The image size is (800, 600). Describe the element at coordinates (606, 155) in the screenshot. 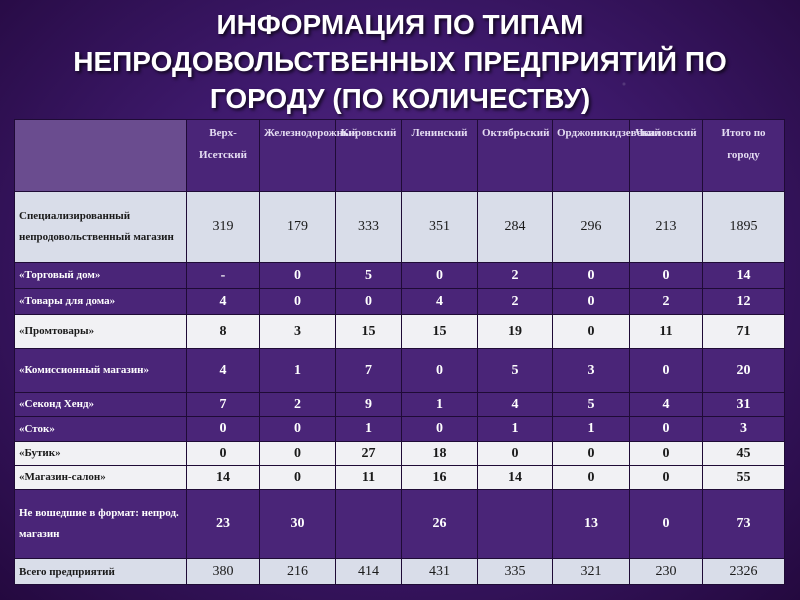

I see `header-ordzhonikidzevsky: Орджоникидзевский` at that location.